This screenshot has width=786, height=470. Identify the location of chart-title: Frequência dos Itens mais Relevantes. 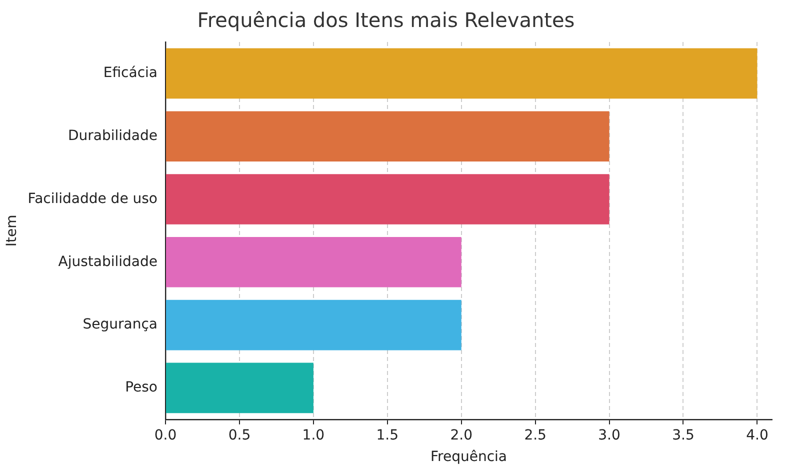
(386, 20).